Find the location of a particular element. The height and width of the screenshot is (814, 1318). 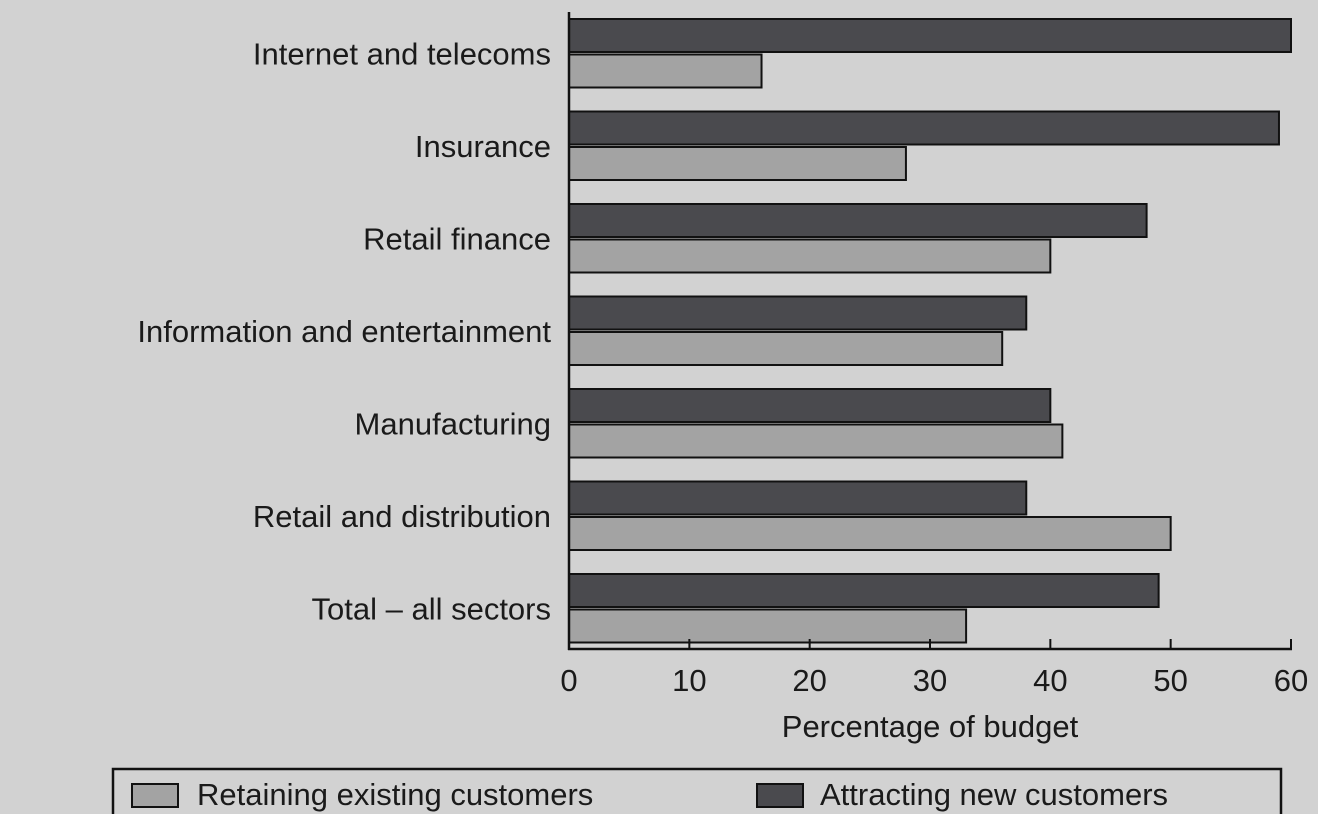

bar-attracting-new-customers-total-all-sectors is located at coordinates (864, 590).